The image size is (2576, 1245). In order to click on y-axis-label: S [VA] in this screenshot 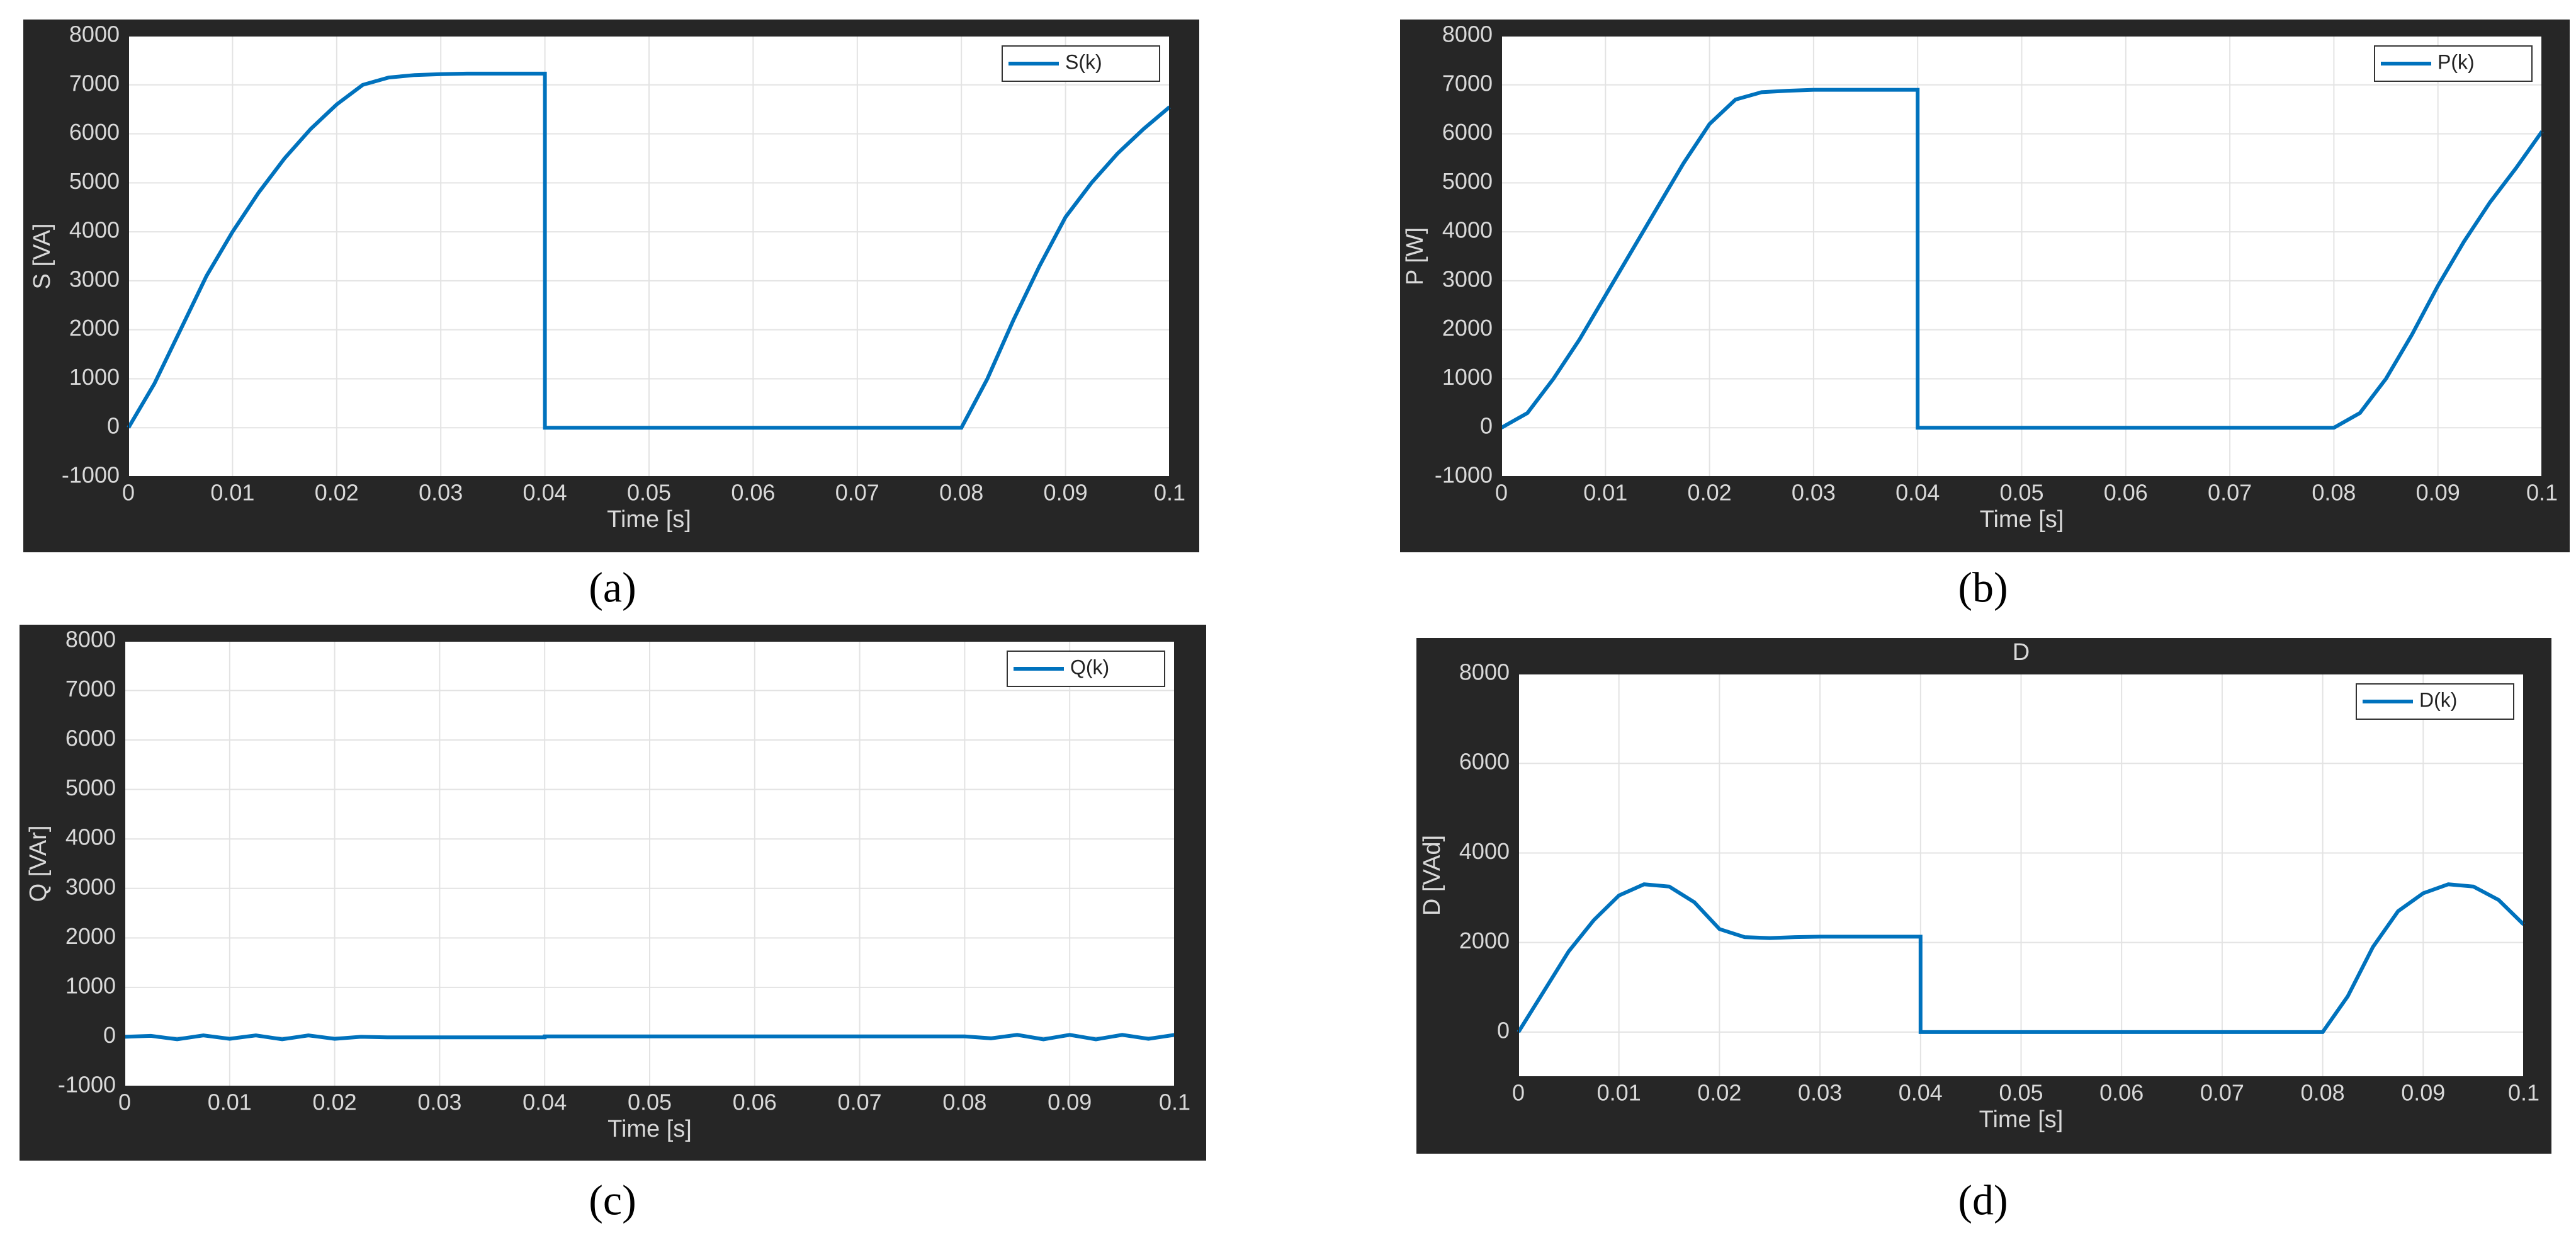, I will do `click(42, 257)`.